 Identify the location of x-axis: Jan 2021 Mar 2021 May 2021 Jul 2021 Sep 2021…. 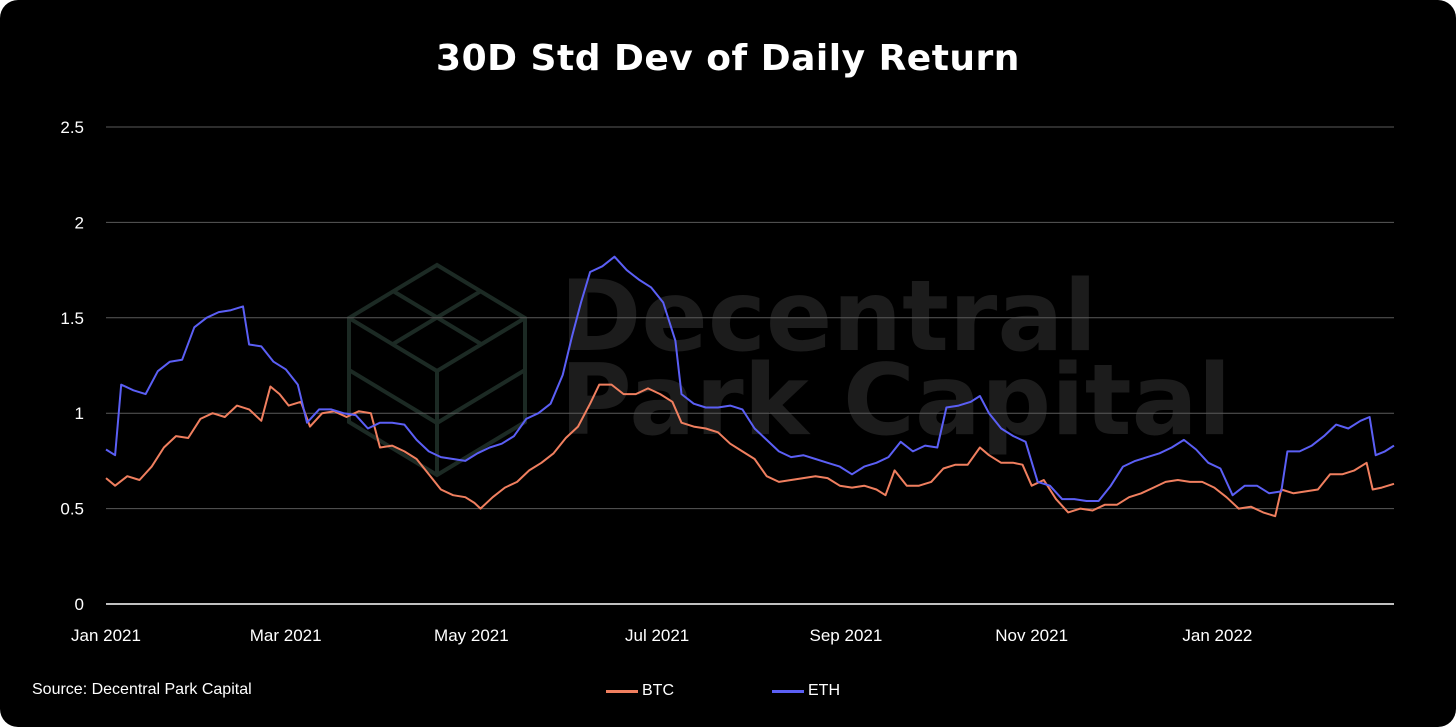
(661, 635).